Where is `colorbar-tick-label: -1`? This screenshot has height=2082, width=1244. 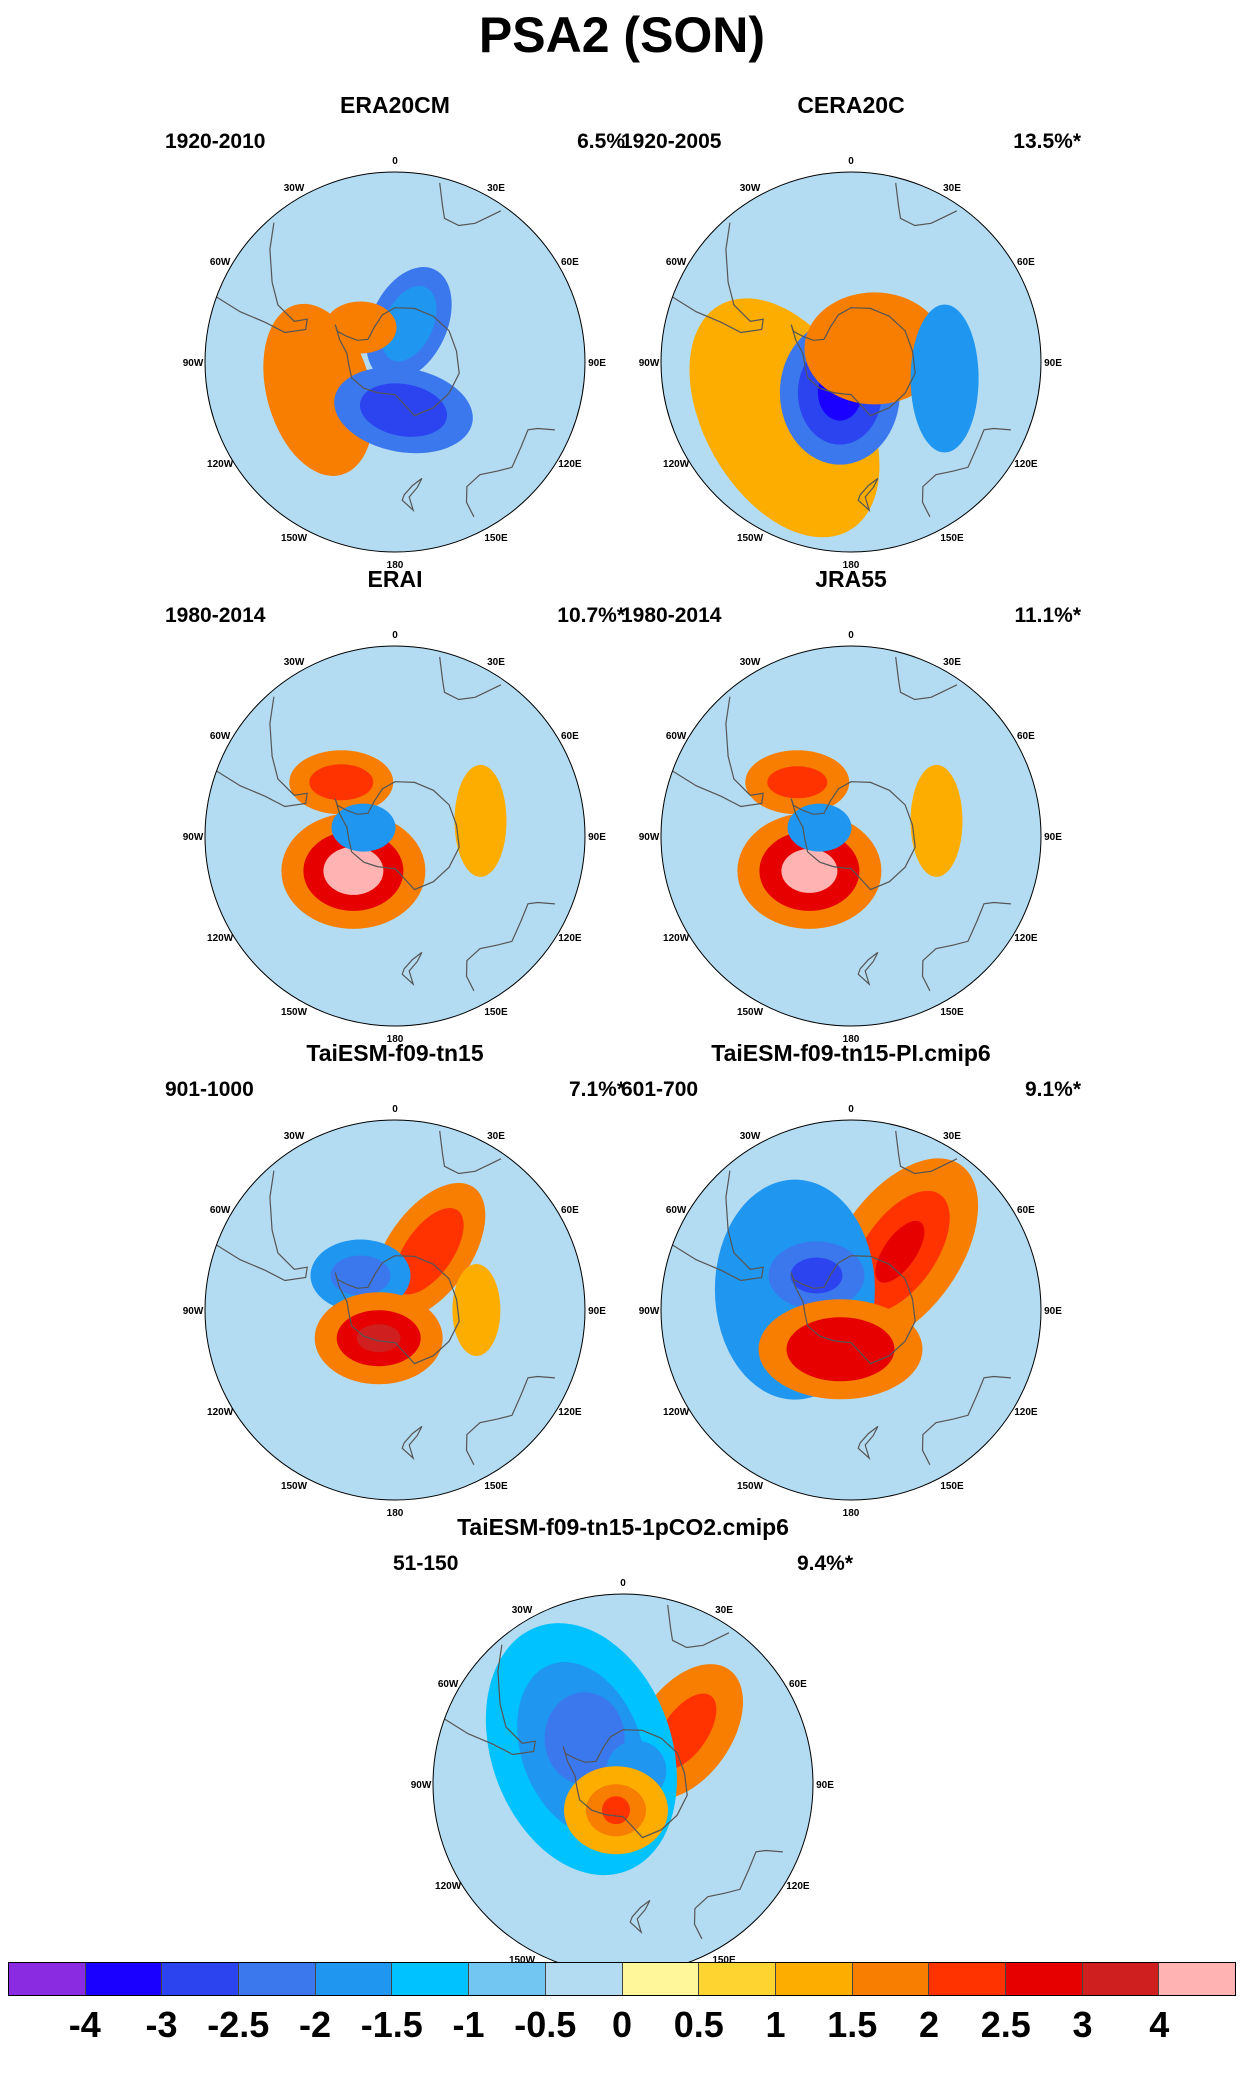 colorbar-tick-label: -1 is located at coordinates (468, 2024).